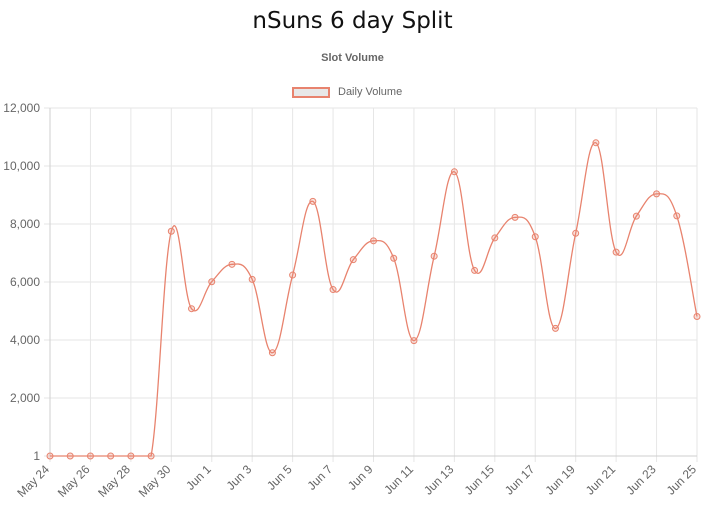  I want to click on x-tick-label: May 30, so click(155, 481).